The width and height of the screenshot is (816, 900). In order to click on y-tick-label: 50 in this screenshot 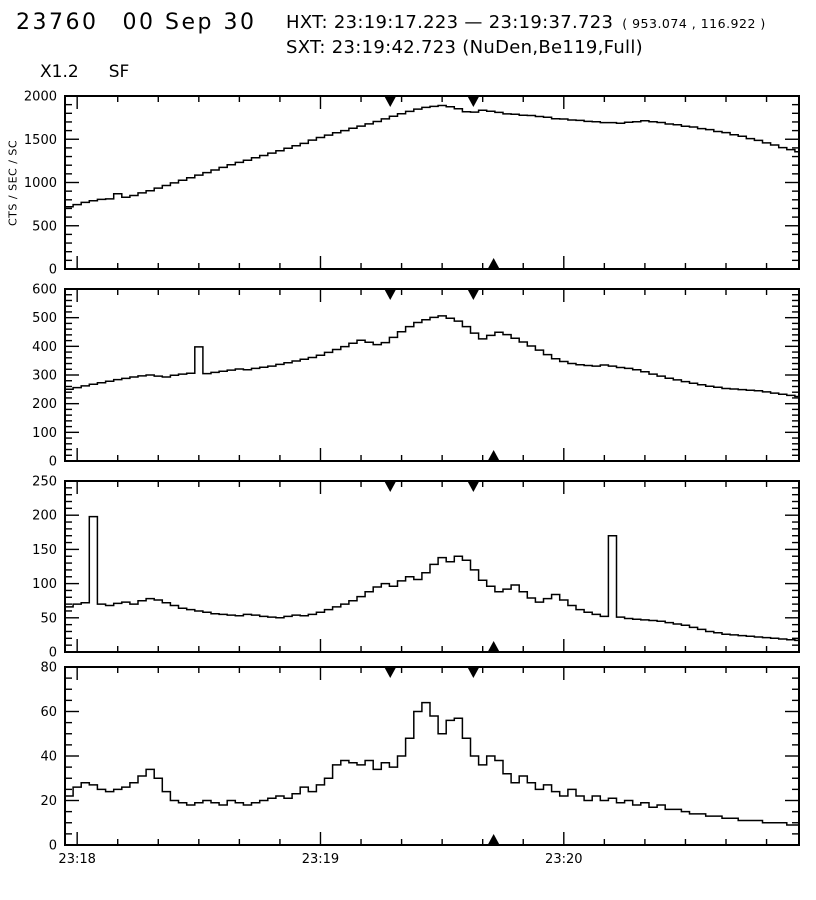, I will do `click(48, 618)`.